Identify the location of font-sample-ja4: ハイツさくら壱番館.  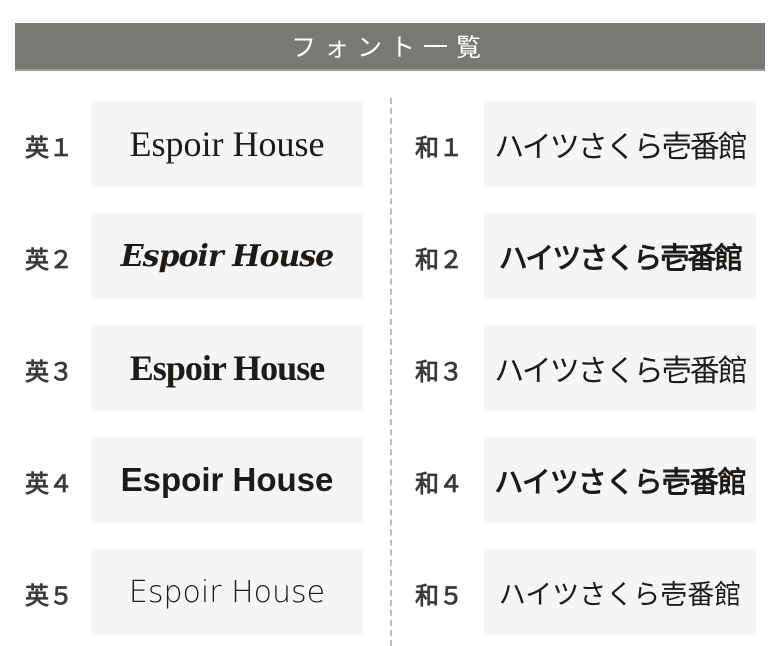
(620, 480).